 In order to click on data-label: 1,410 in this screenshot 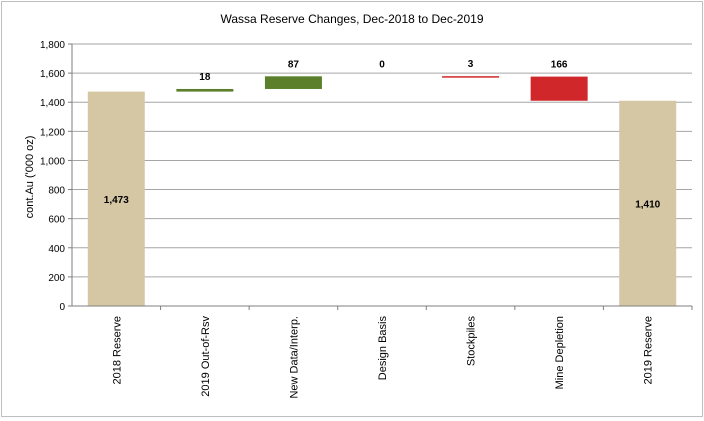, I will do `click(647, 204)`.